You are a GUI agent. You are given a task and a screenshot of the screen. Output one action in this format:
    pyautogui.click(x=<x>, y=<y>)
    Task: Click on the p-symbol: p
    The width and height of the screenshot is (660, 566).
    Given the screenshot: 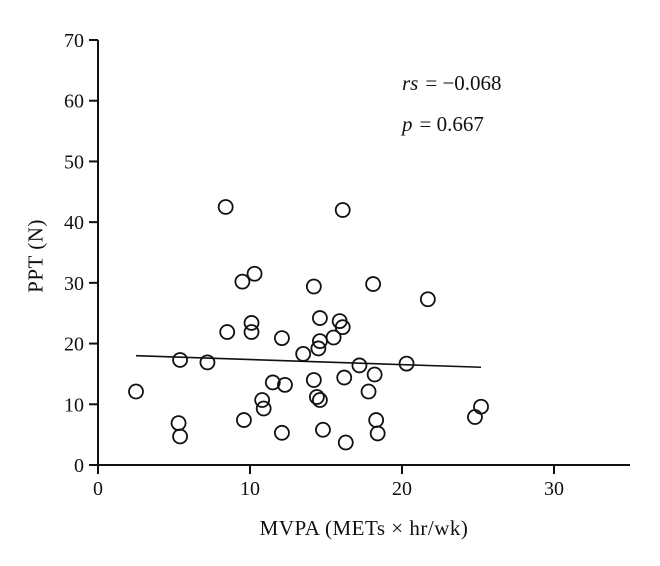 What is the action you would take?
    pyautogui.click(x=407, y=124)
    